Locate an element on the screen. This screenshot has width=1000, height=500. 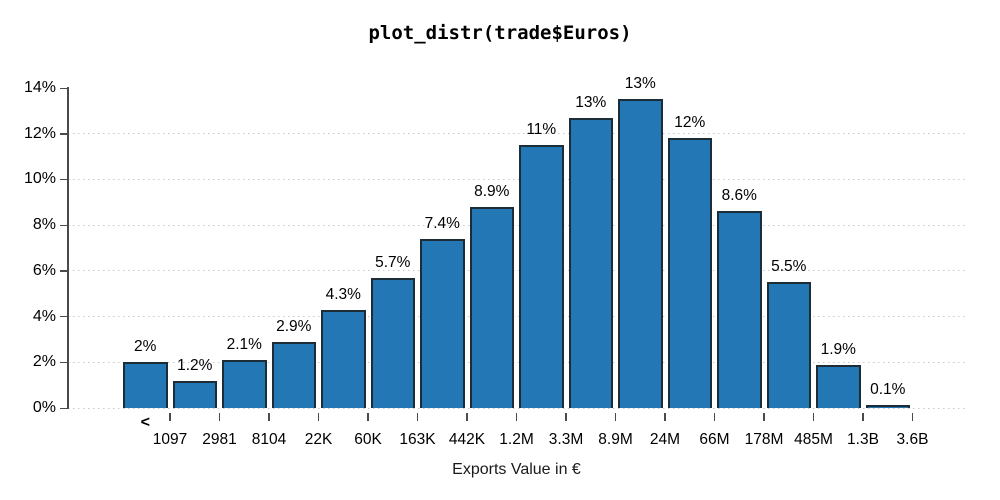
x-tick-label: 3.6B is located at coordinates (912, 439).